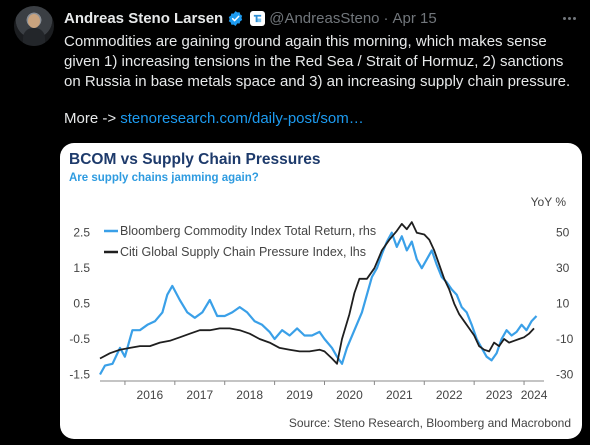 This screenshot has width=590, height=445. I want to click on left-tick-label: 0.5, so click(81, 304).